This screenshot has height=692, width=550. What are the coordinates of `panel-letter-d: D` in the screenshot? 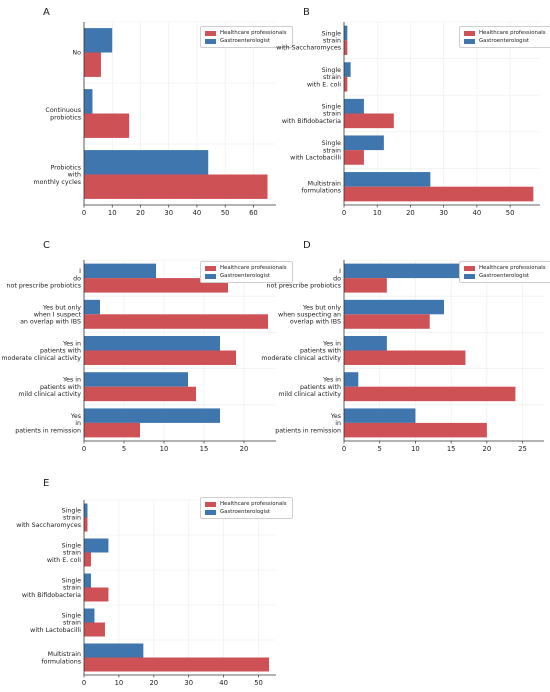 It's located at (307, 245).